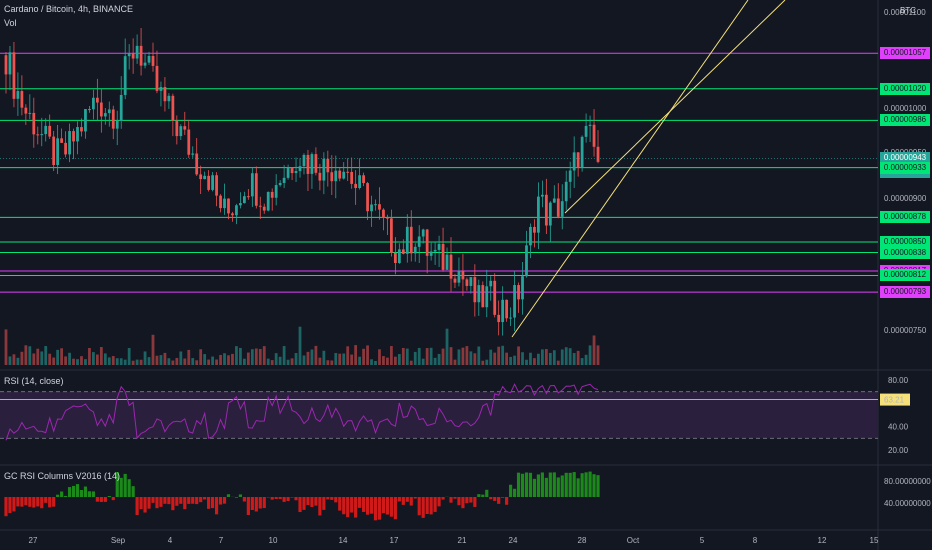 Image resolution: width=932 pixels, height=550 pixels. What do you see at coordinates (118, 540) in the screenshot?
I see `time-tick-label: Sep` at bounding box center [118, 540].